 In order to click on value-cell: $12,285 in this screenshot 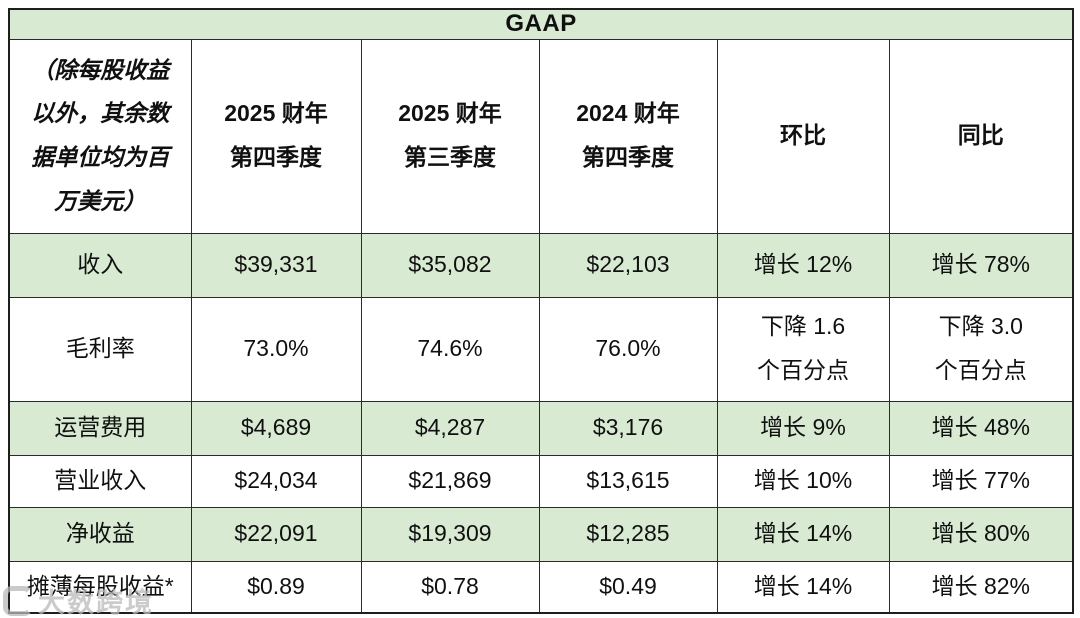, I will do `click(628, 534)`.